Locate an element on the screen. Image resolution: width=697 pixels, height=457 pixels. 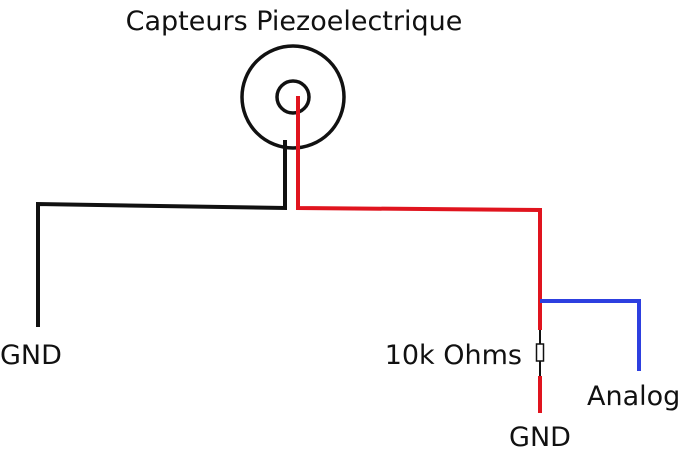
resistor-label: 10k Ohms is located at coordinates (453, 355).